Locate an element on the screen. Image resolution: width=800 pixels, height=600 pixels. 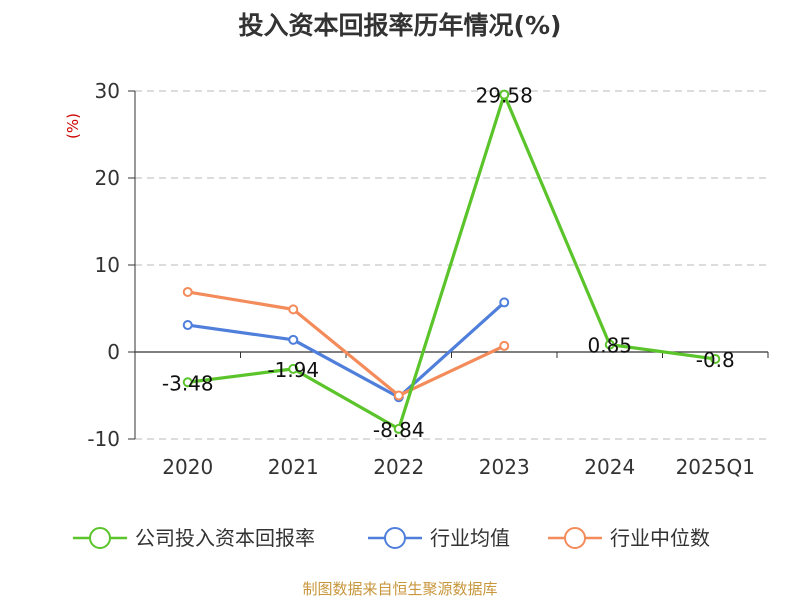
x-tick-label: 2025Q1 is located at coordinates (715, 467).